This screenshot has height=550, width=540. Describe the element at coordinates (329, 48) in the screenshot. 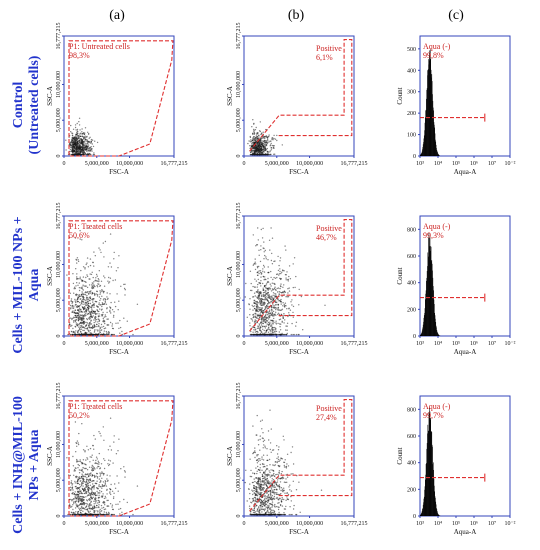

I see `gate-label: Positive` at that location.